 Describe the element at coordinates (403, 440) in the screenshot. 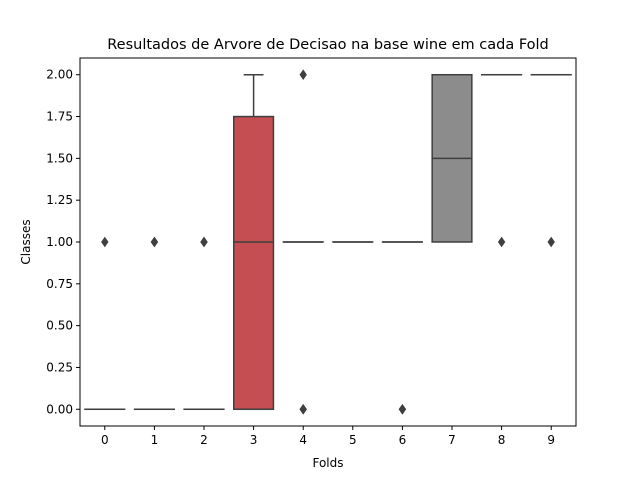

I see `x-tick-label: 6` at that location.